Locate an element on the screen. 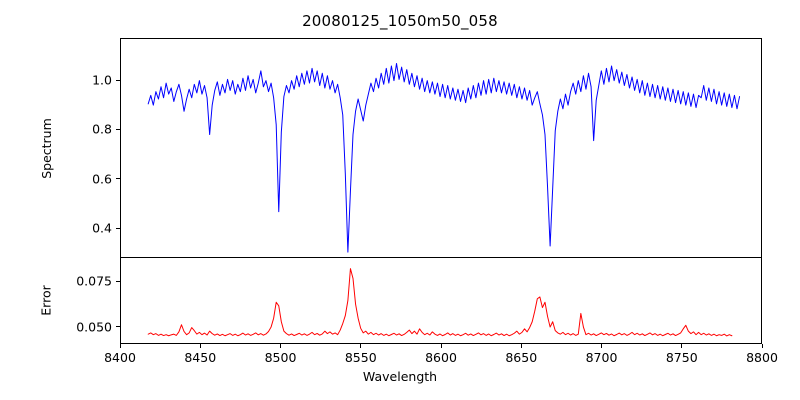  spectrum-y-tick-label: 0.4 is located at coordinates (102, 228).